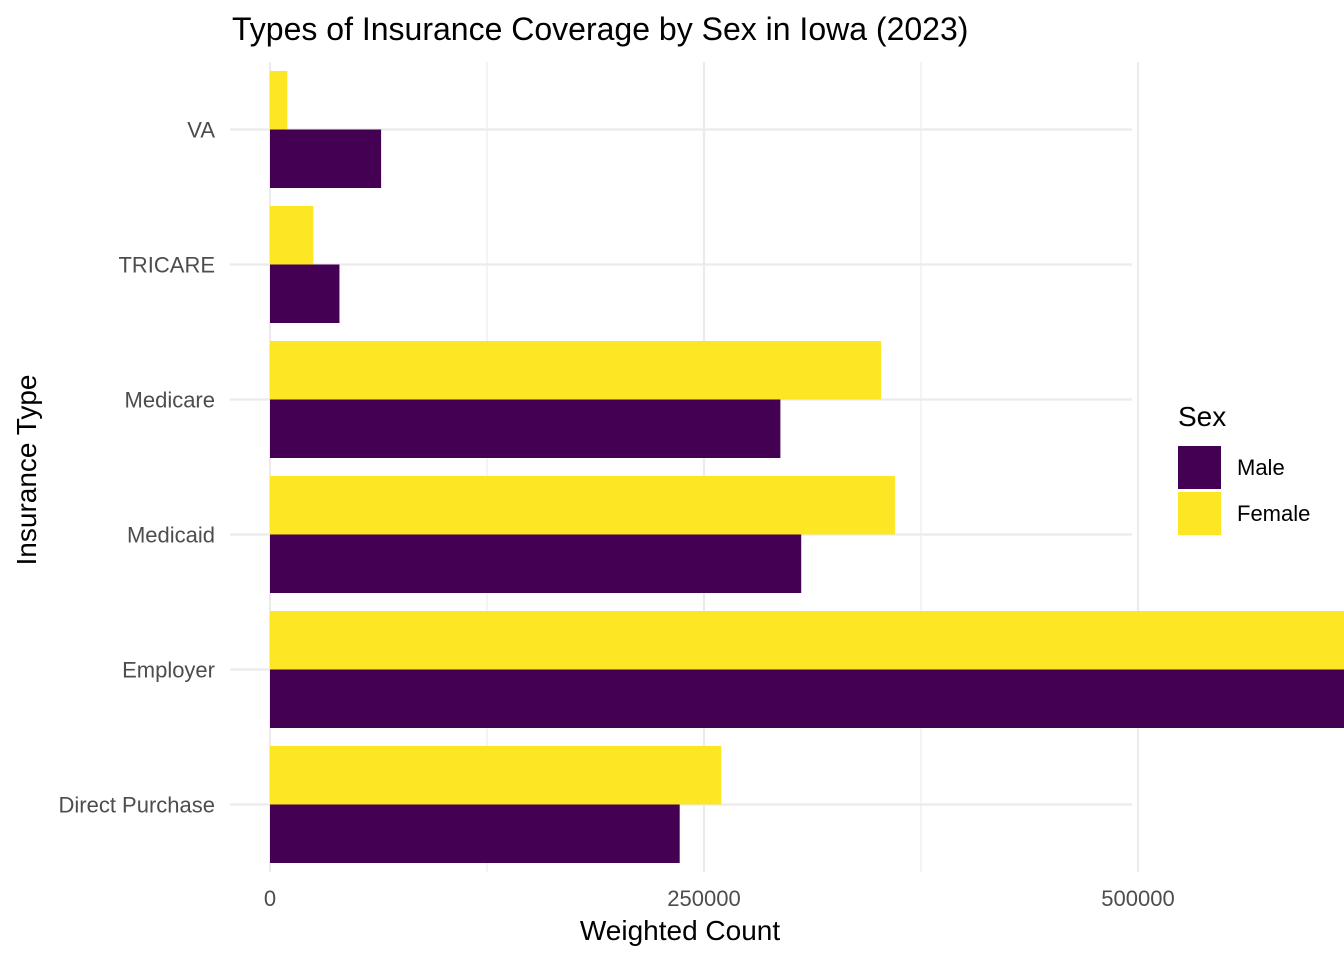 The image size is (1344, 960). What do you see at coordinates (1273, 513) in the screenshot?
I see `legend-label-female: Female` at bounding box center [1273, 513].